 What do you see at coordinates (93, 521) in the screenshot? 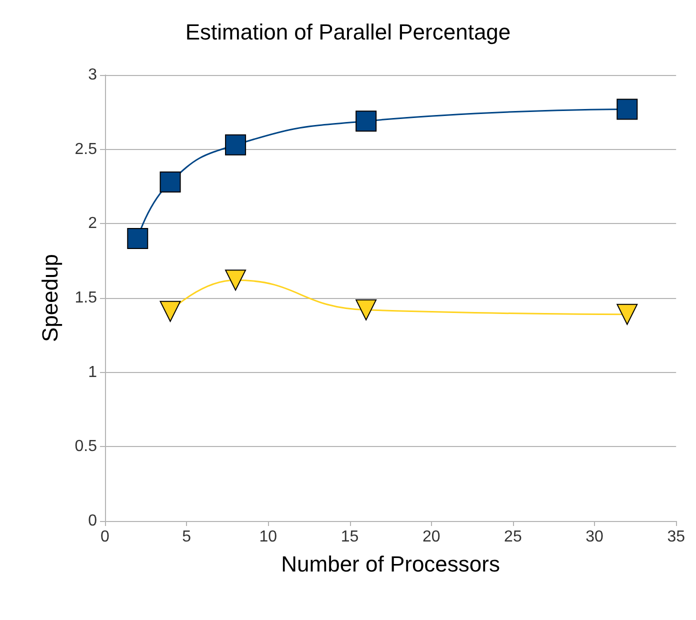
I see `y-tick-label: 0` at bounding box center [93, 521].